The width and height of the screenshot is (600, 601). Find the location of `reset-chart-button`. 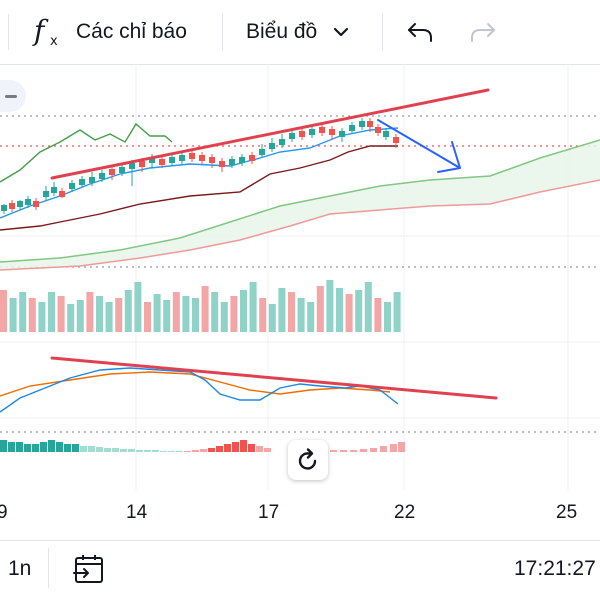

reset-chart-button is located at coordinates (308, 460).